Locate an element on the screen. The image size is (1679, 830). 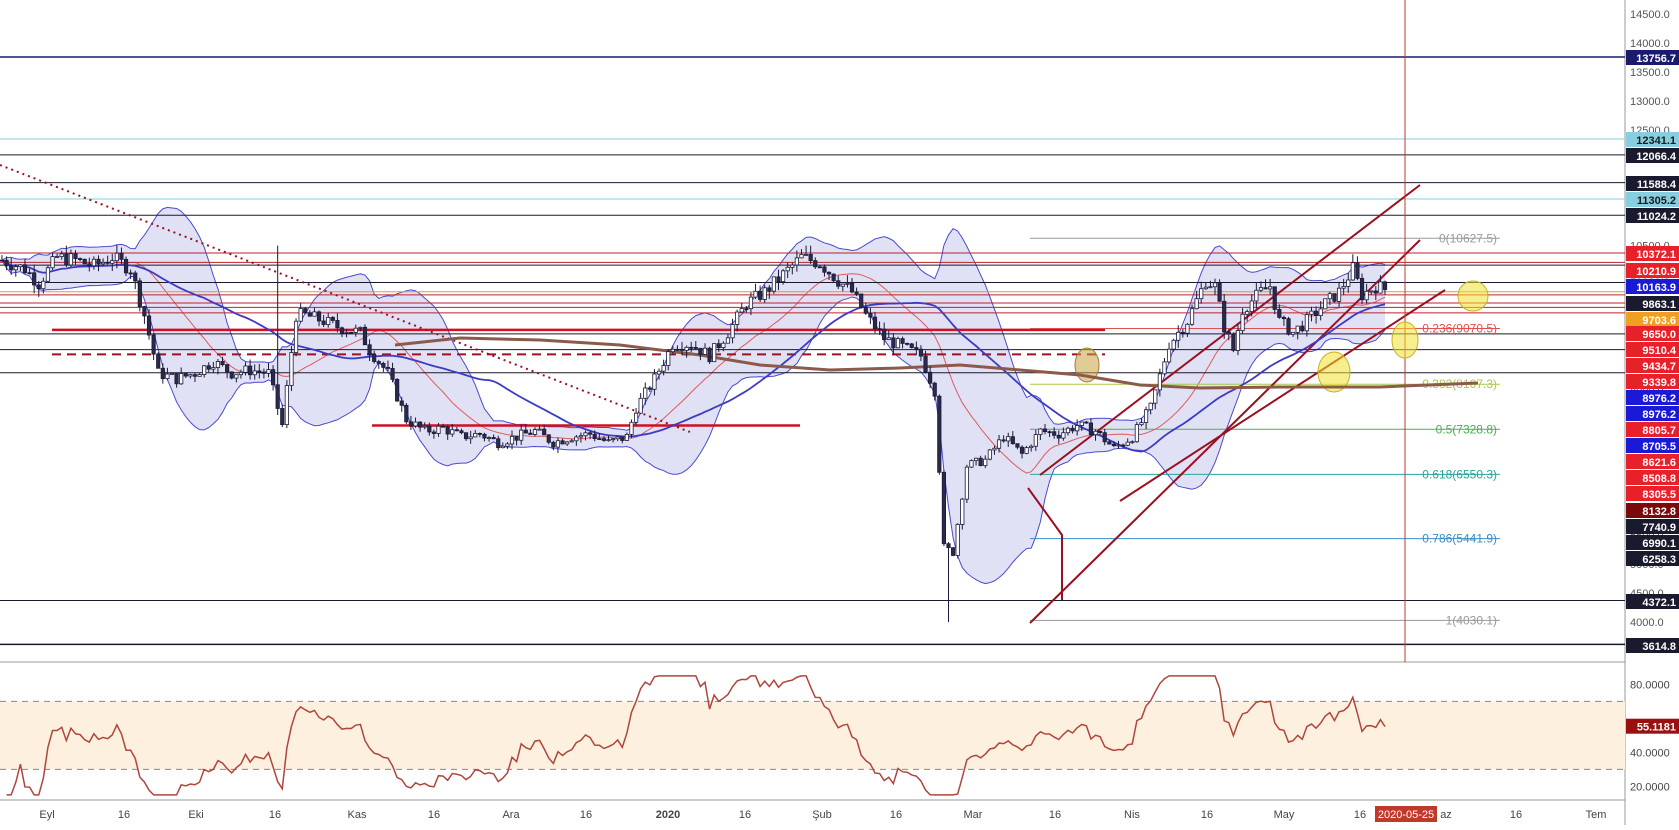
time-label-5: 16 is located at coordinates (434, 815).